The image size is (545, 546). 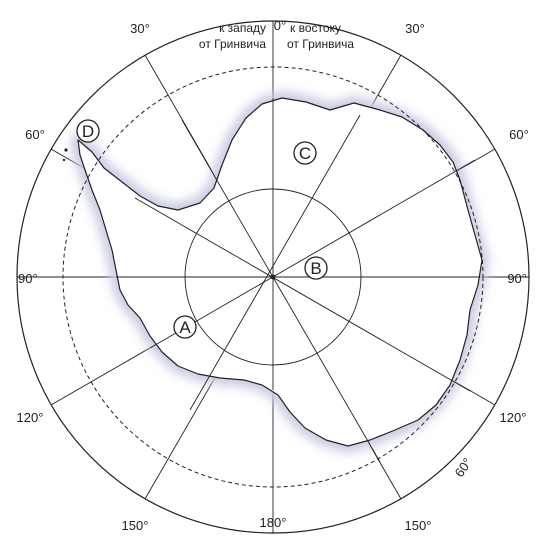 I want to click on point-d-circle, so click(x=88, y=131).